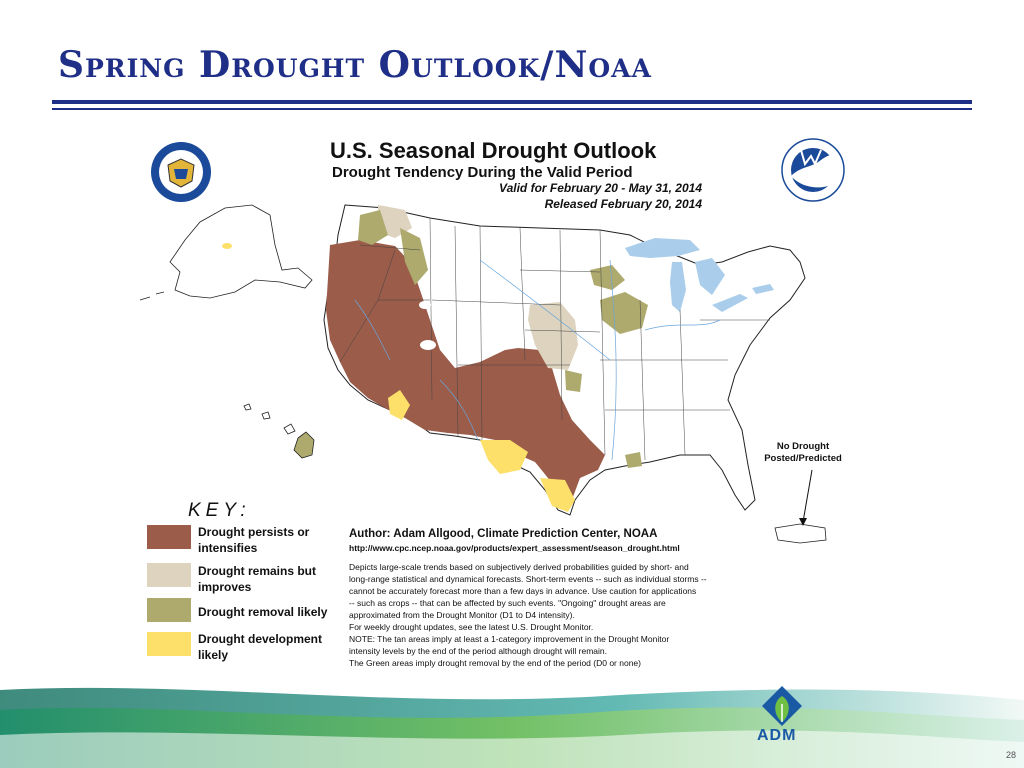  I want to click on key-swatch-development, so click(169, 644).